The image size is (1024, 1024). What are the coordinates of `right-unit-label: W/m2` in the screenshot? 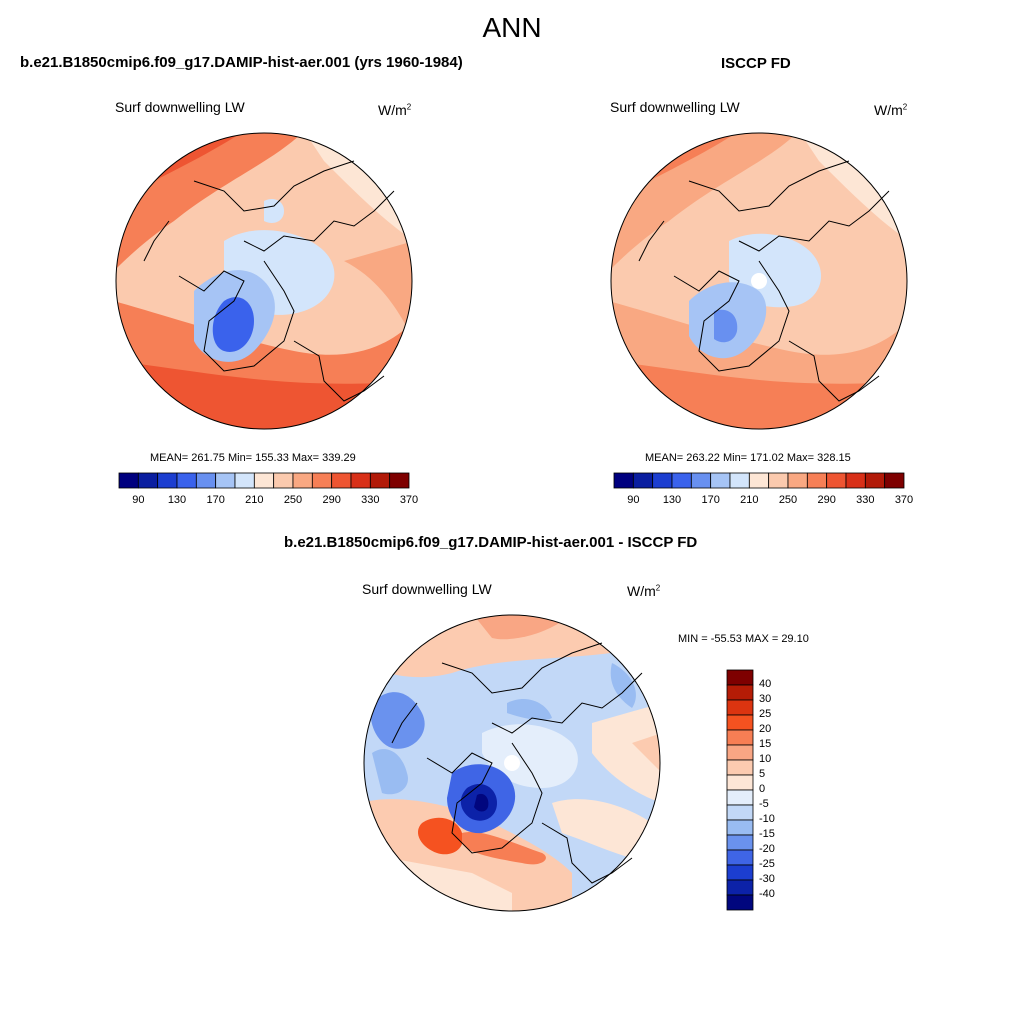 It's located at (891, 110).